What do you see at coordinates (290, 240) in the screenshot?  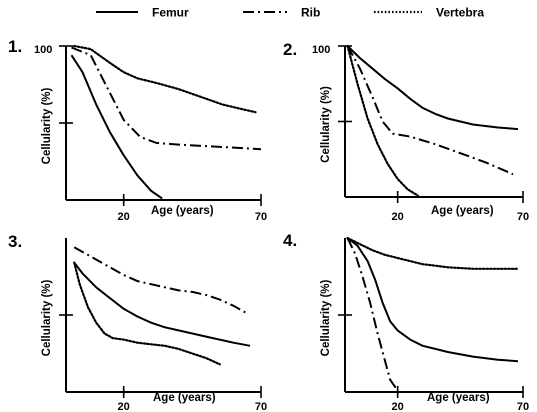 I see `panel-label: 4.` at bounding box center [290, 240].